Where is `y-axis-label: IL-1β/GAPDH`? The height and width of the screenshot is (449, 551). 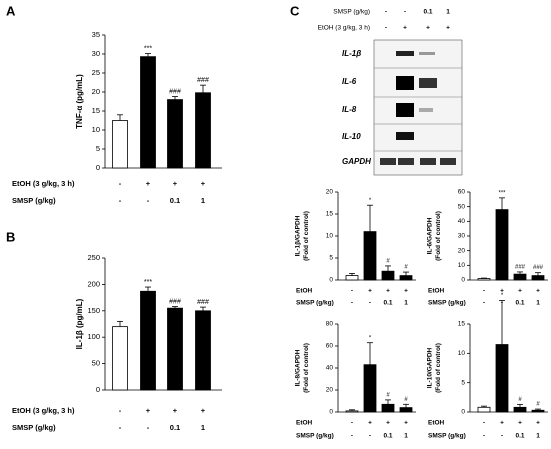
y-axis-label: IL-1β/GAPDH is located at coordinates (297, 235).